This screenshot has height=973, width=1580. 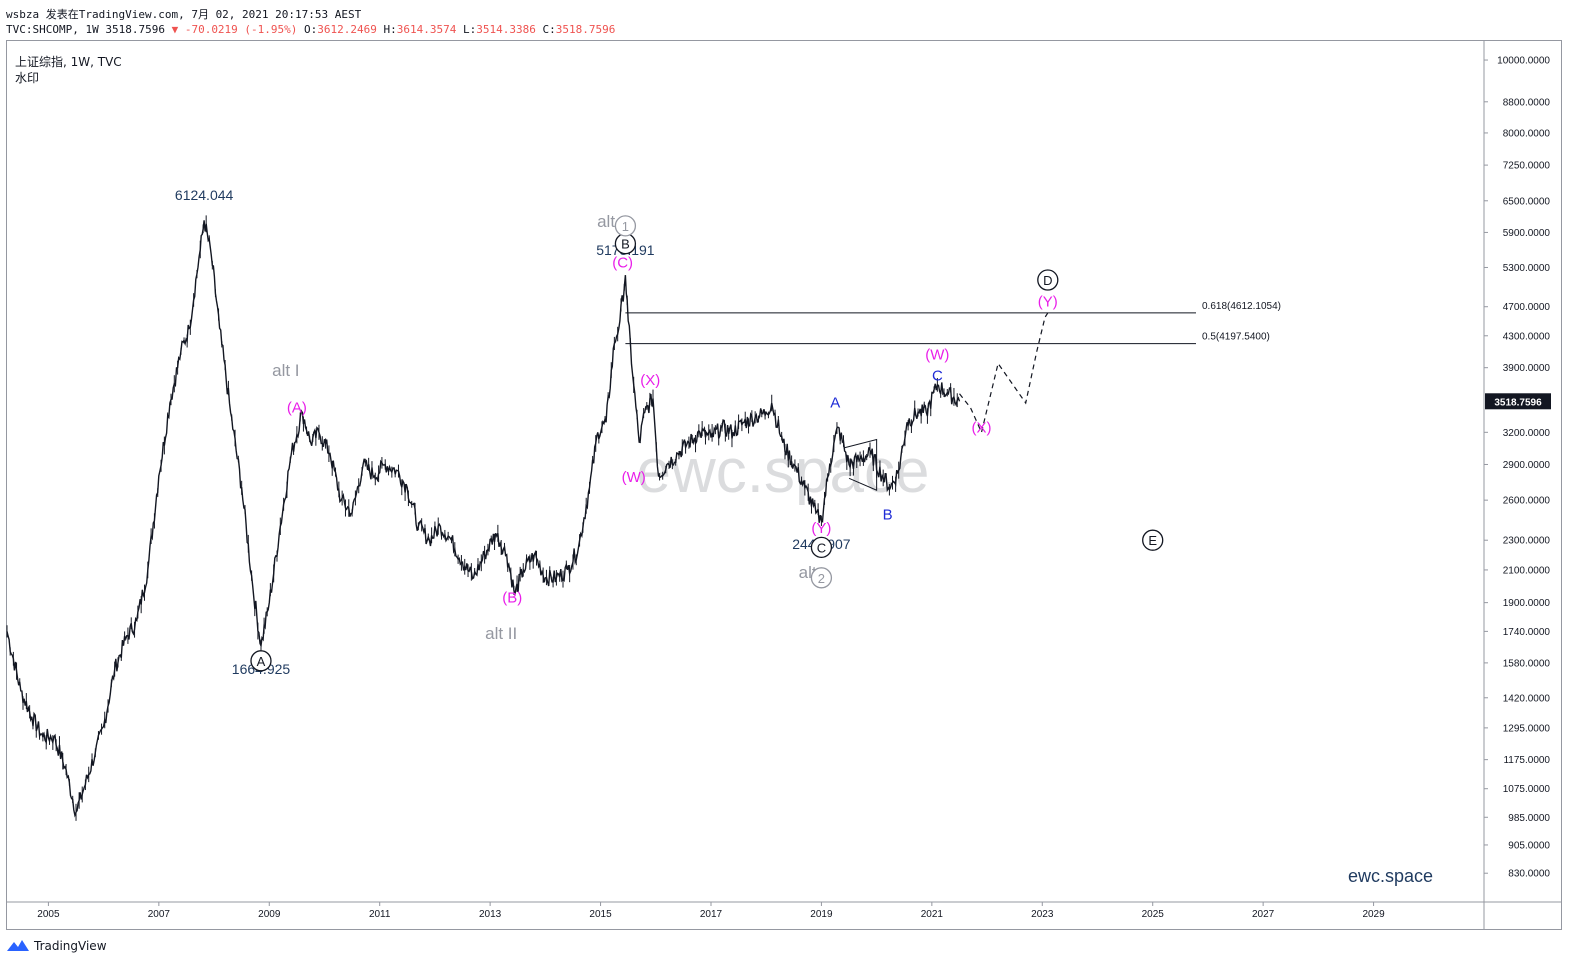 I want to click on circled-wave-label: D, so click(x=1047, y=280).